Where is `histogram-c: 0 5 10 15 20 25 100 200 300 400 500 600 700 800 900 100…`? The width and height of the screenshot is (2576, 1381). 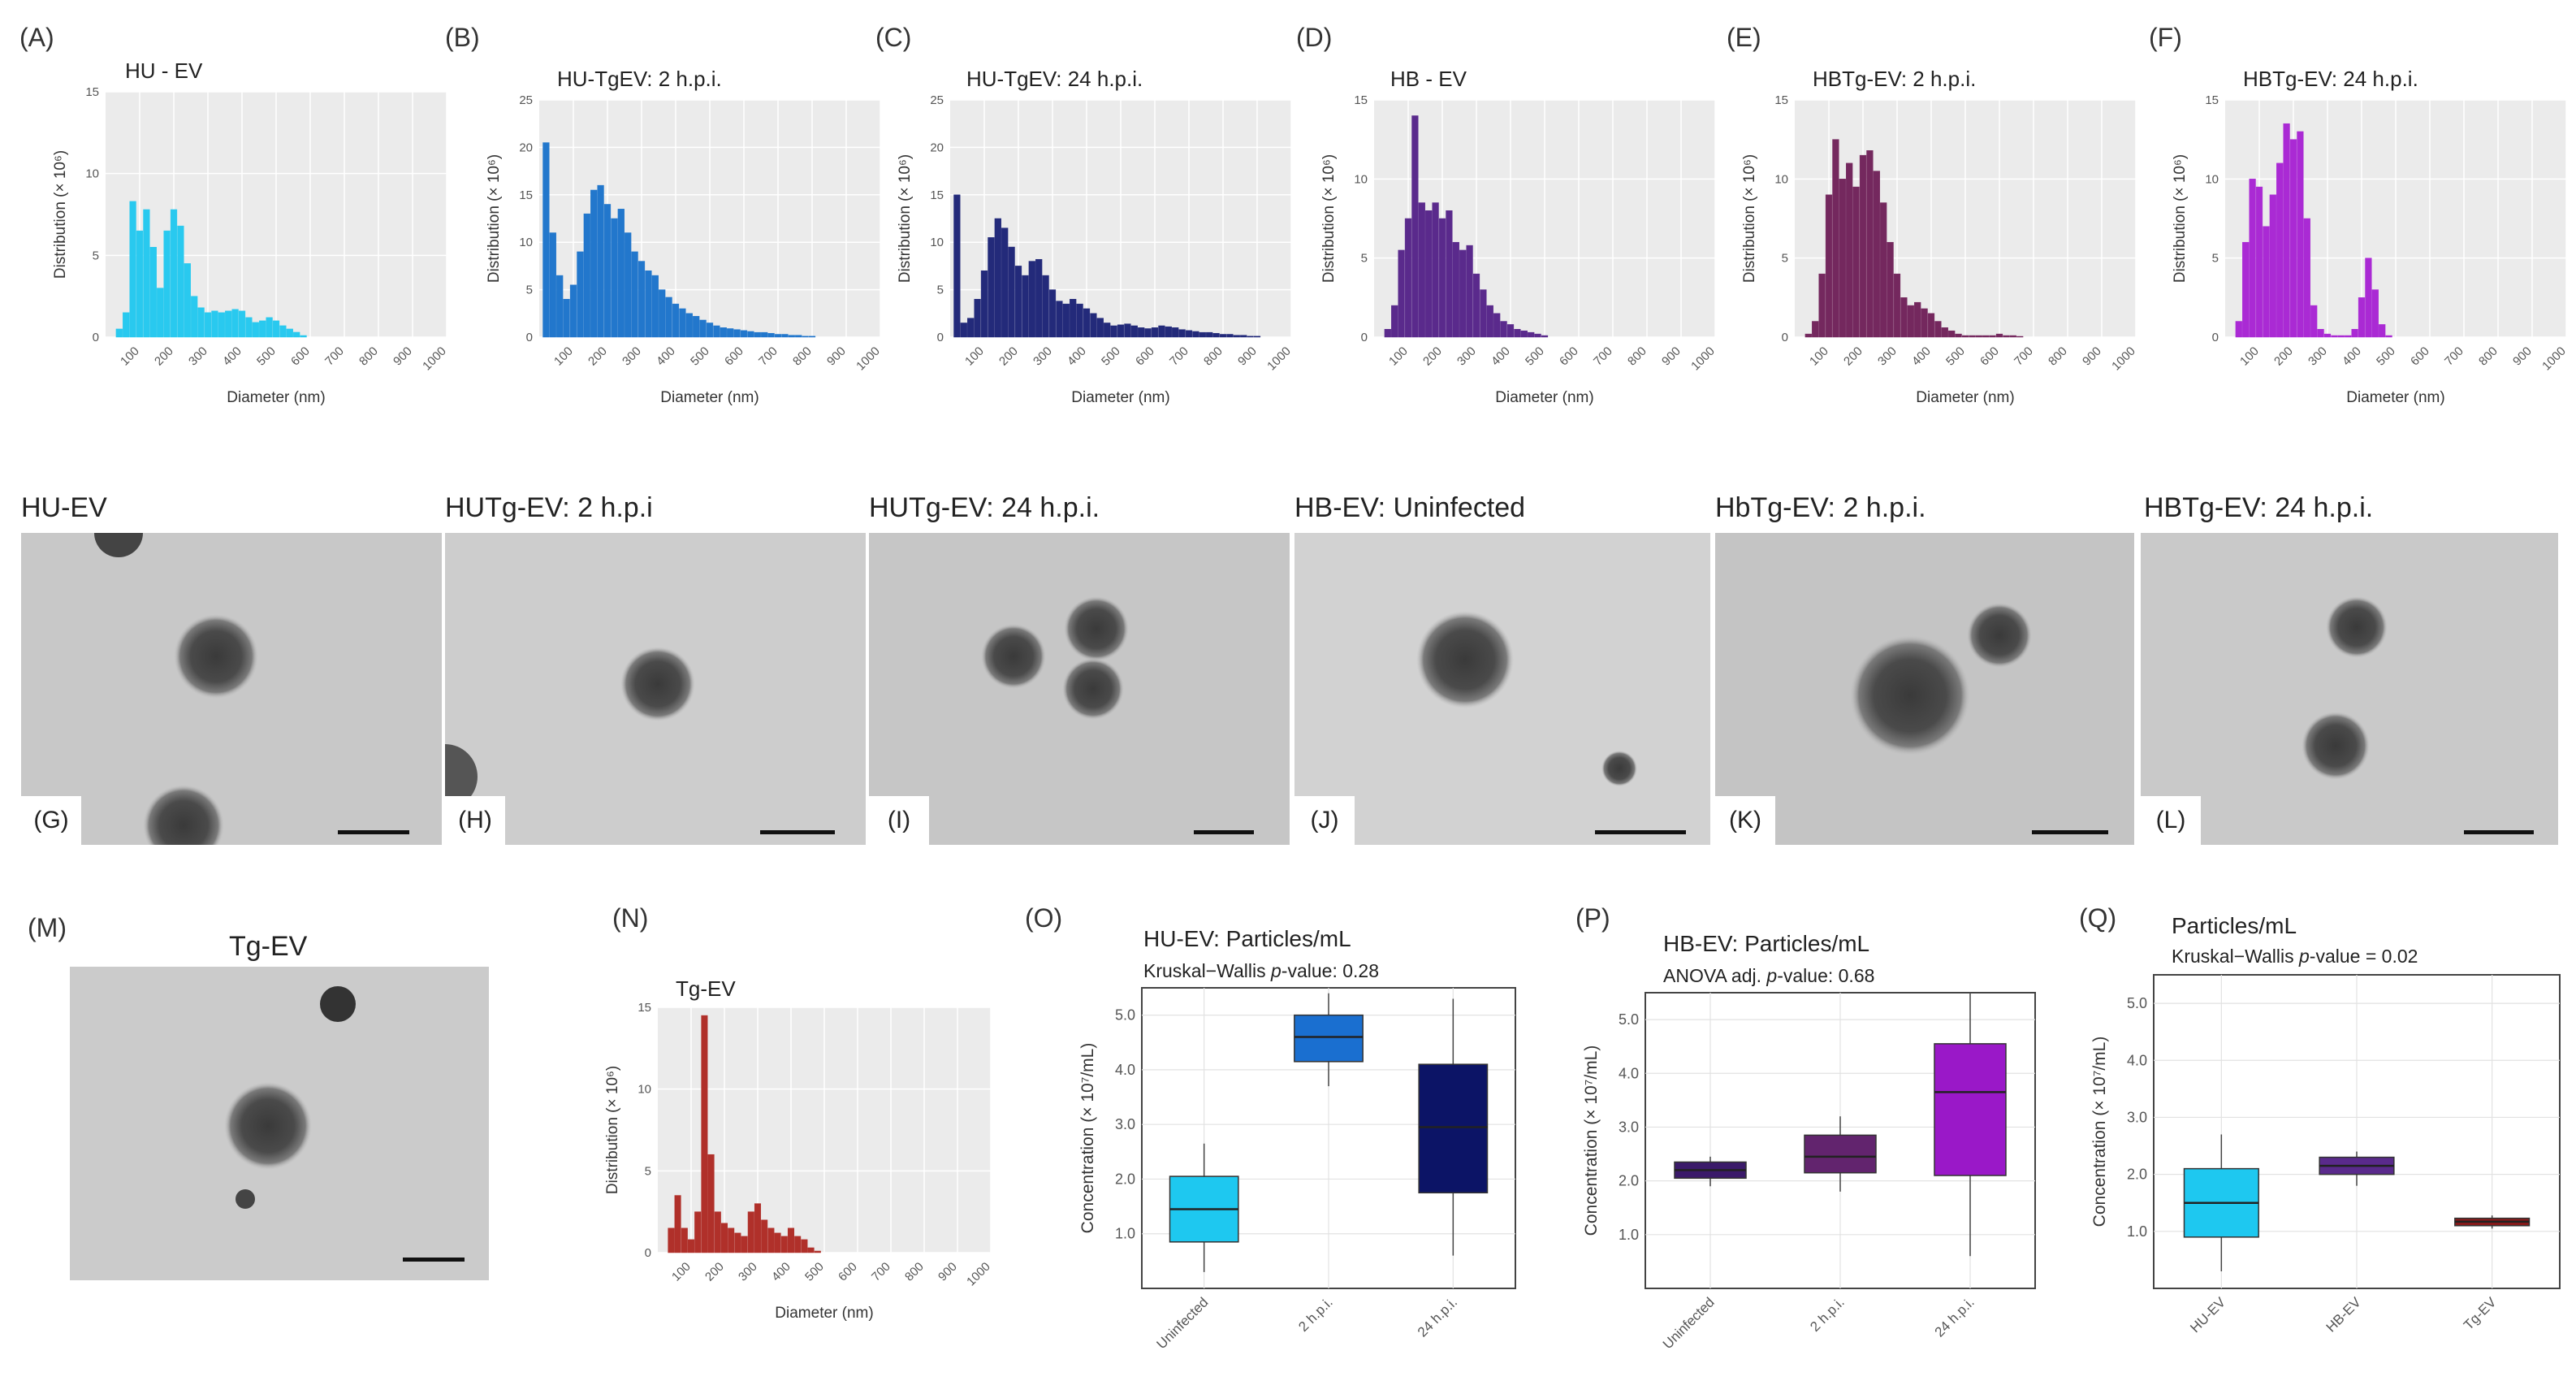 histogram-c: 0 5 10 15 20 25 100 200 300 400 500 600 700 800 900 100… is located at coordinates (1096, 249).